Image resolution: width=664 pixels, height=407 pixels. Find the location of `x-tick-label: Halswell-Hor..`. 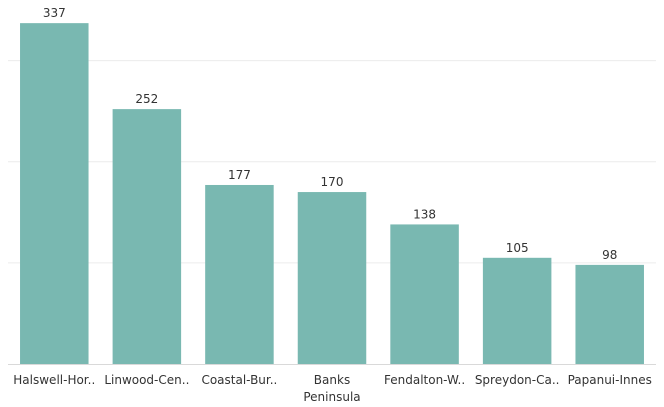

x-tick-label: Halswell-Hor.. is located at coordinates (54, 380).